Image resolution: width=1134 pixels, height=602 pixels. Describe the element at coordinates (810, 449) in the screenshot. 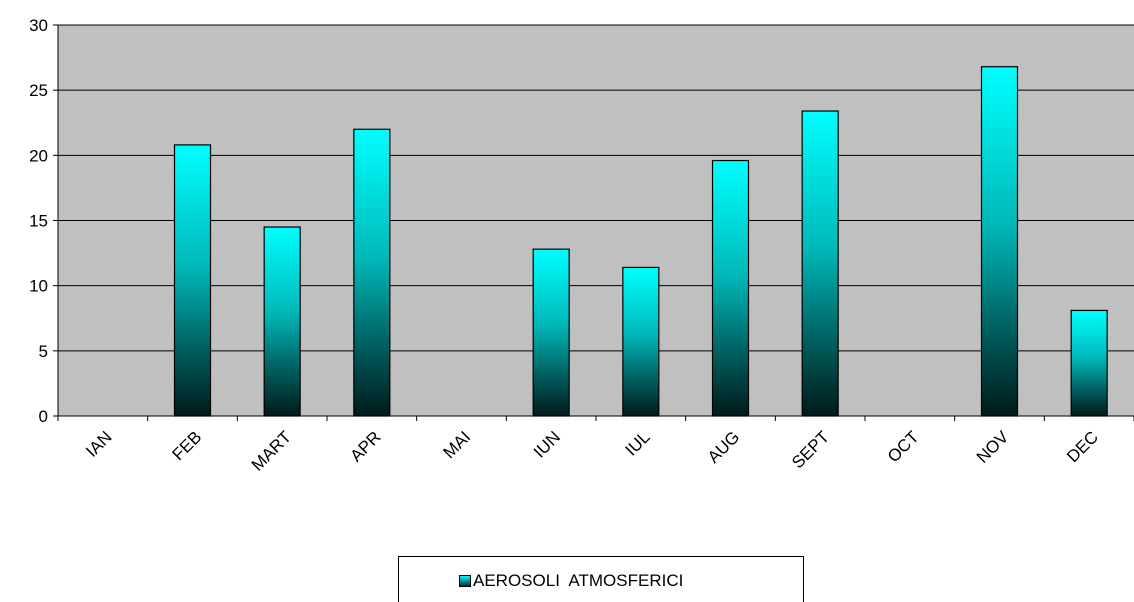

I see `x-tick-label: SEPT` at that location.